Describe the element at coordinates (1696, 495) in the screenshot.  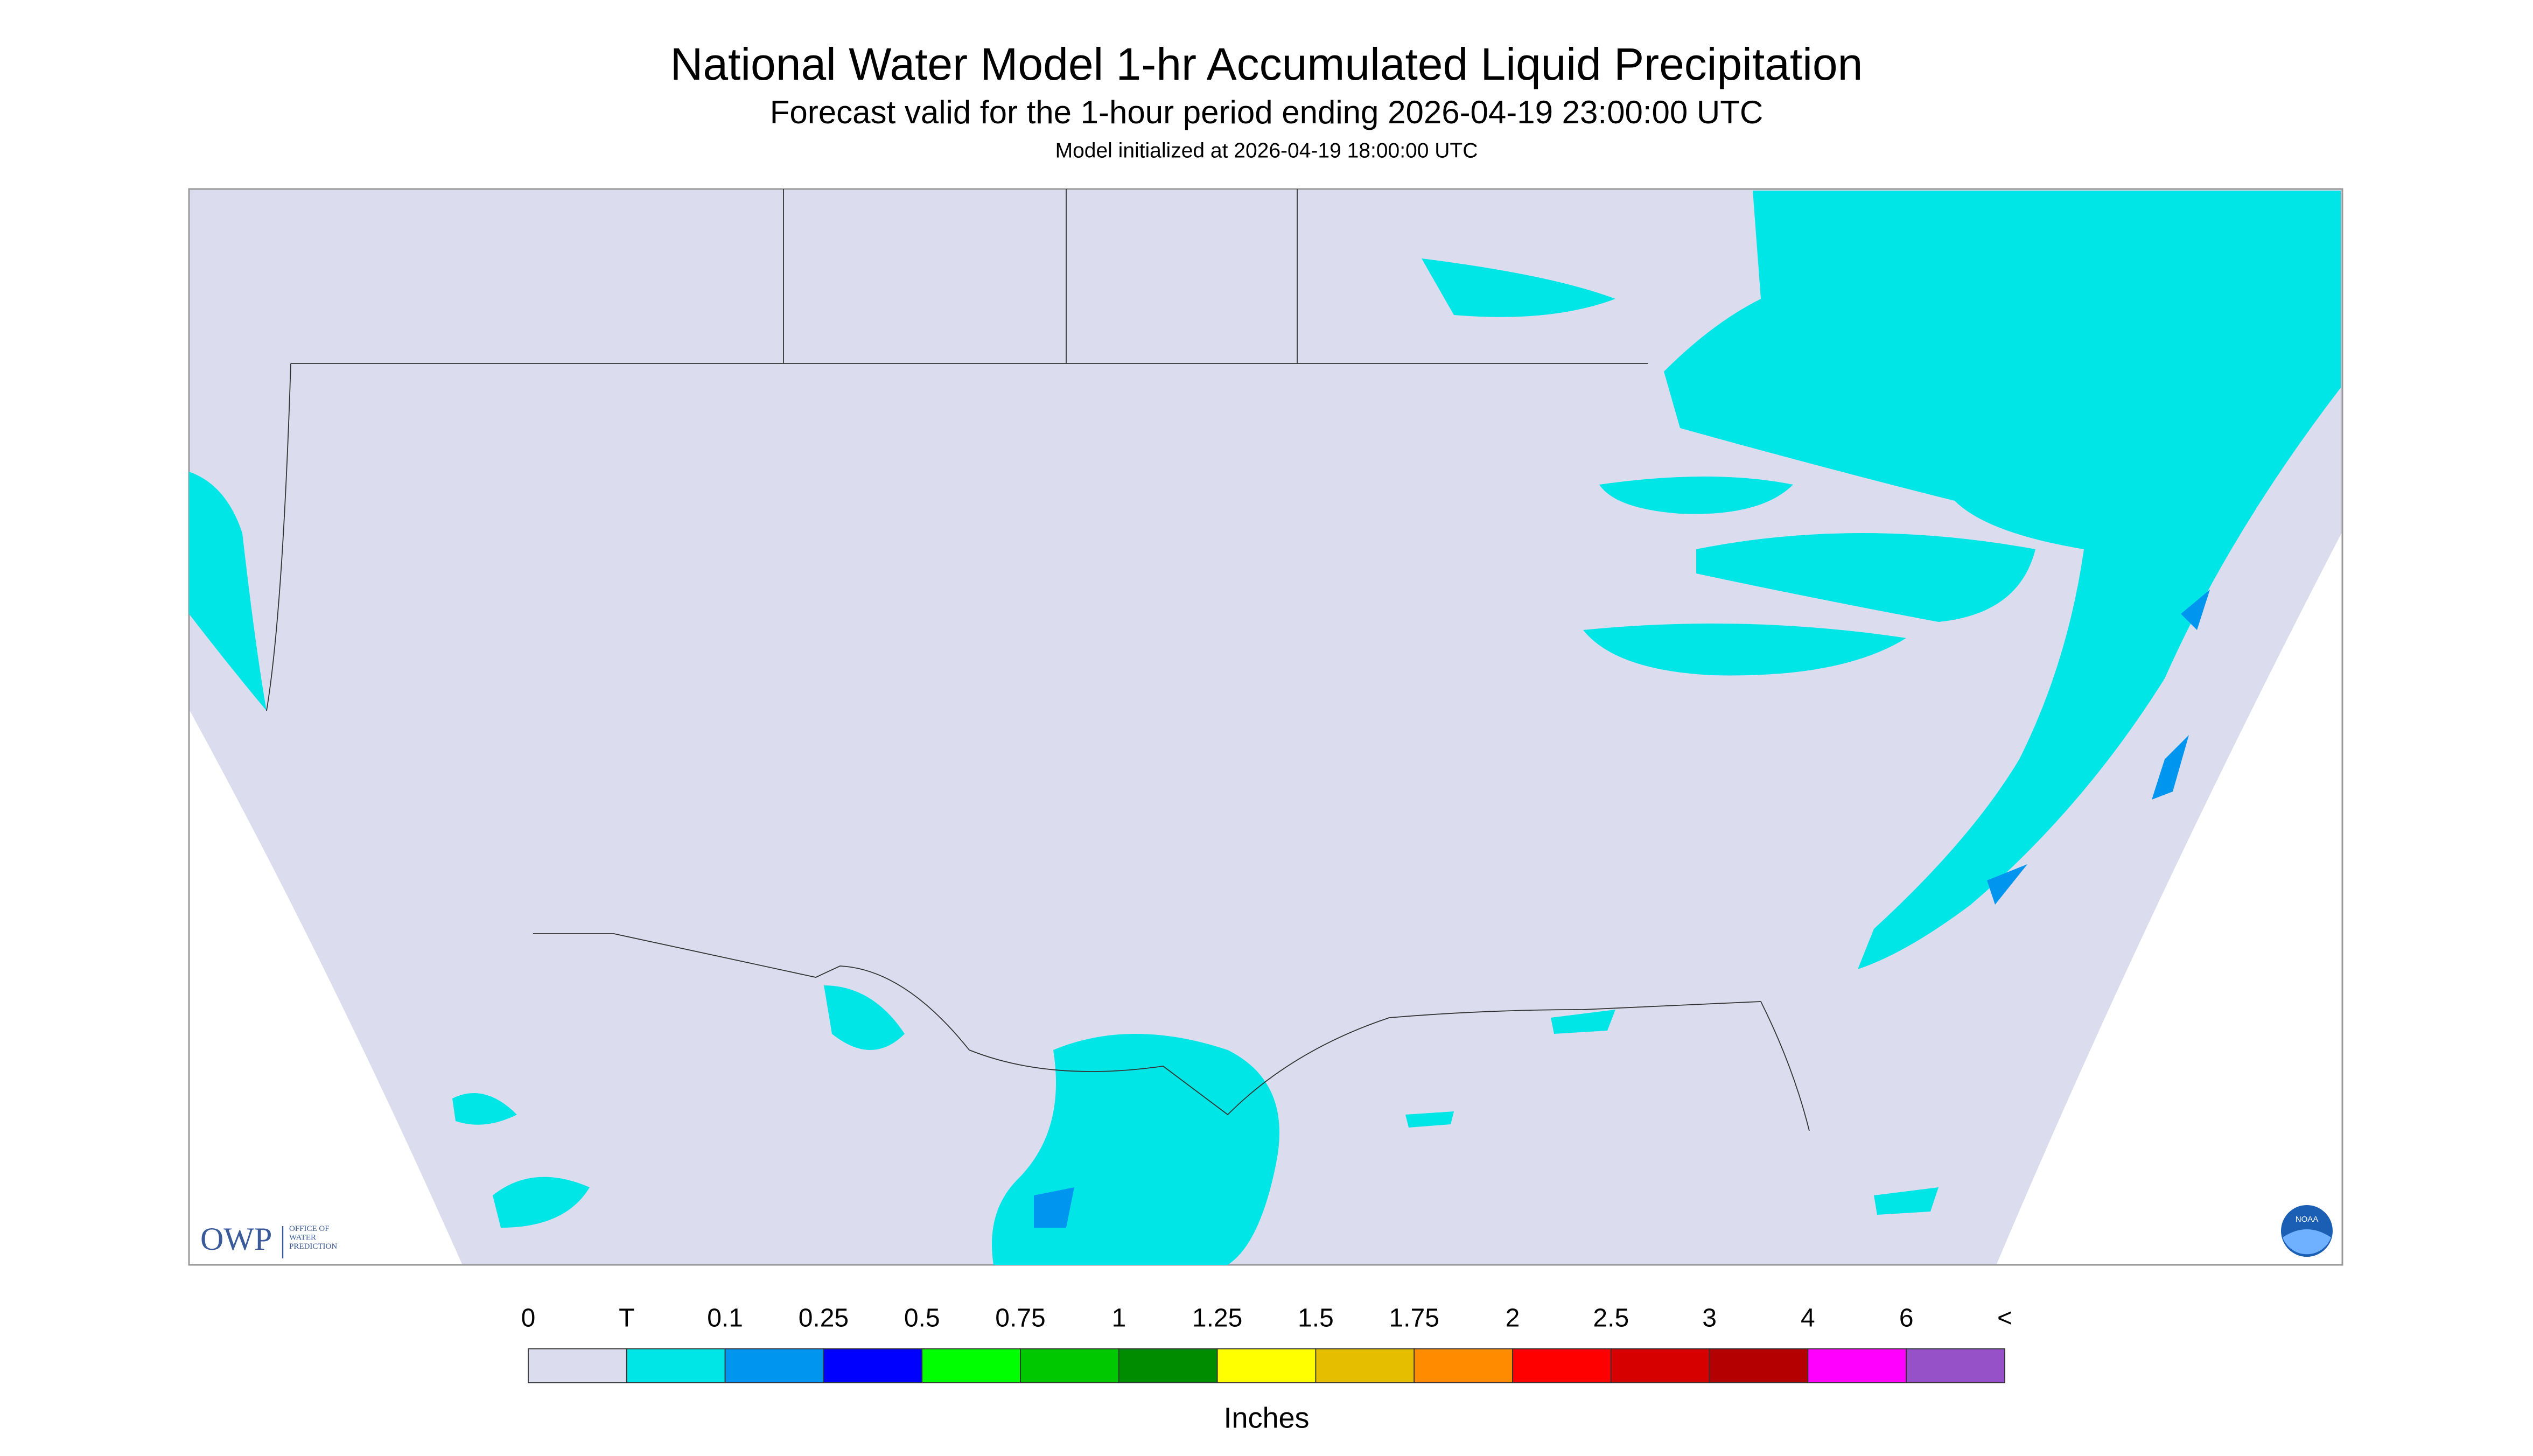
I see `precip-lakes` at that location.